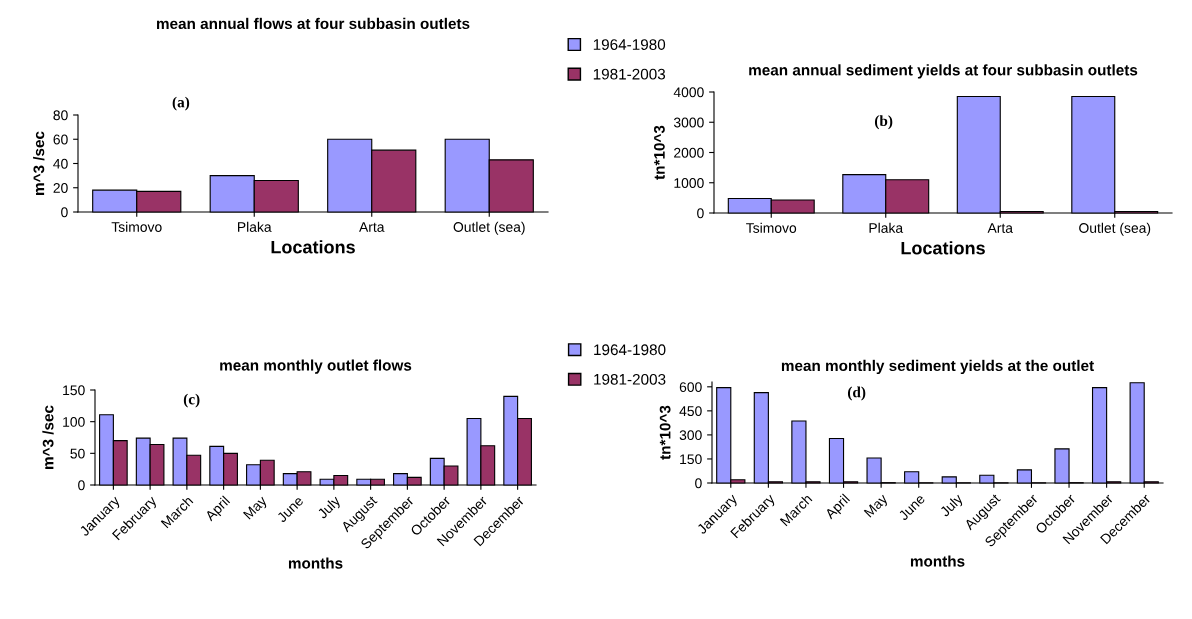 Image resolution: width=1192 pixels, height=619 pixels. Describe the element at coordinates (689, 183) in the screenshot. I see `y-tick-label: 1000` at that location.